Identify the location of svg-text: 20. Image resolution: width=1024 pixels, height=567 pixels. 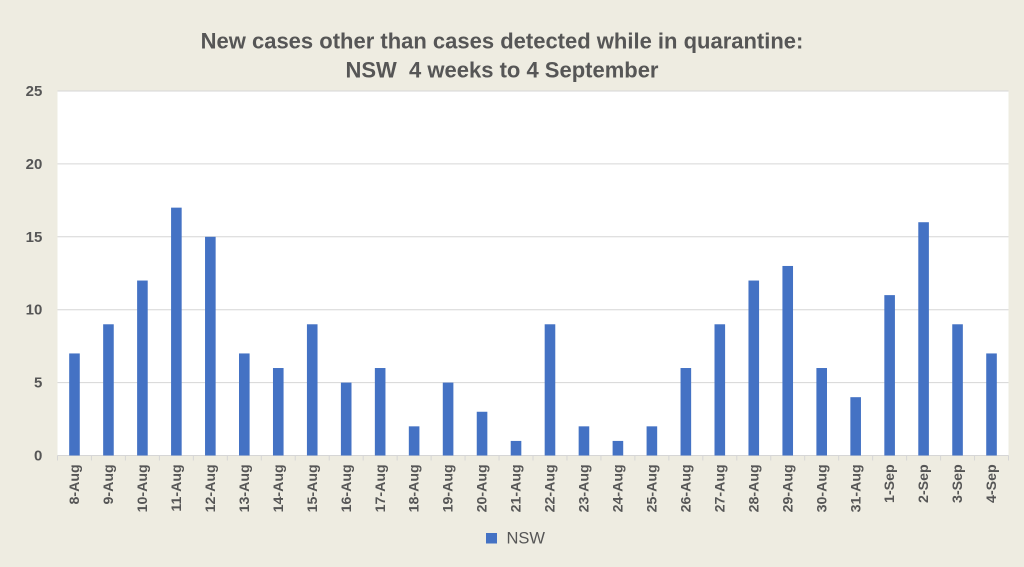
(34, 164).